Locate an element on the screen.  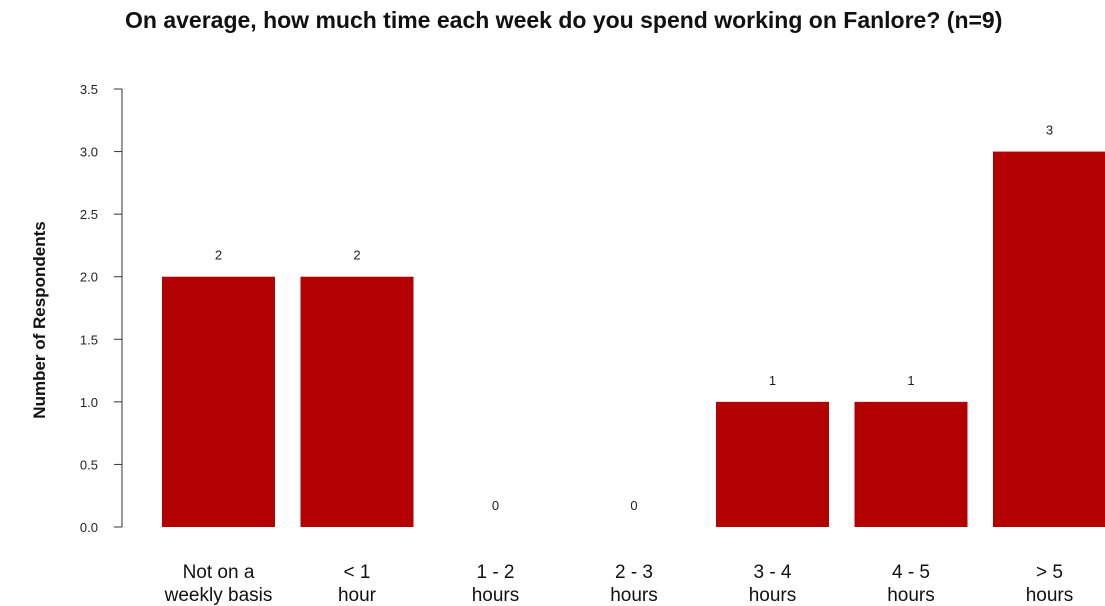
category-label-line: weekly basis is located at coordinates (218, 595).